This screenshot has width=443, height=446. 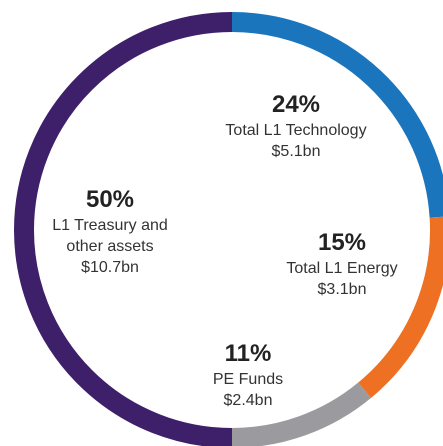 What do you see at coordinates (342, 242) in the screenshot?
I see `percent-label: 15%` at bounding box center [342, 242].